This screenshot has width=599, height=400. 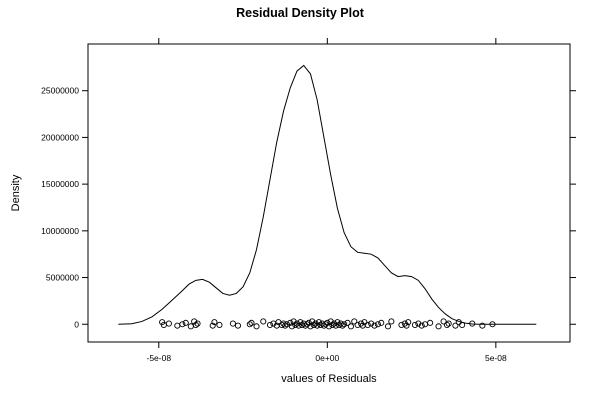 What do you see at coordinates (60, 184) in the screenshot?
I see `y-tick-label-3: 15000000` at bounding box center [60, 184].